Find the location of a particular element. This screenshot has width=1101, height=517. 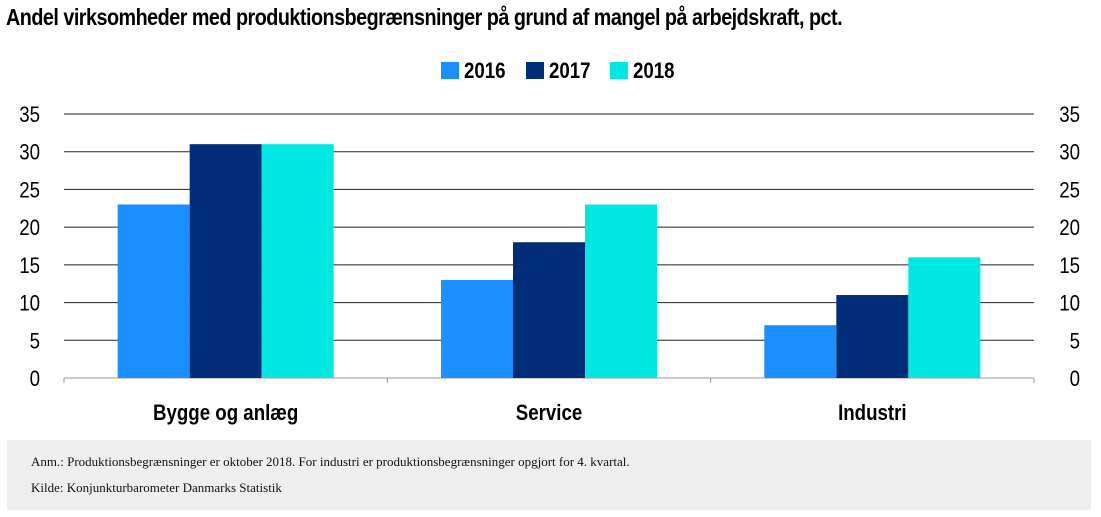

y-tick-label-right: 0 is located at coordinates (1075, 380).